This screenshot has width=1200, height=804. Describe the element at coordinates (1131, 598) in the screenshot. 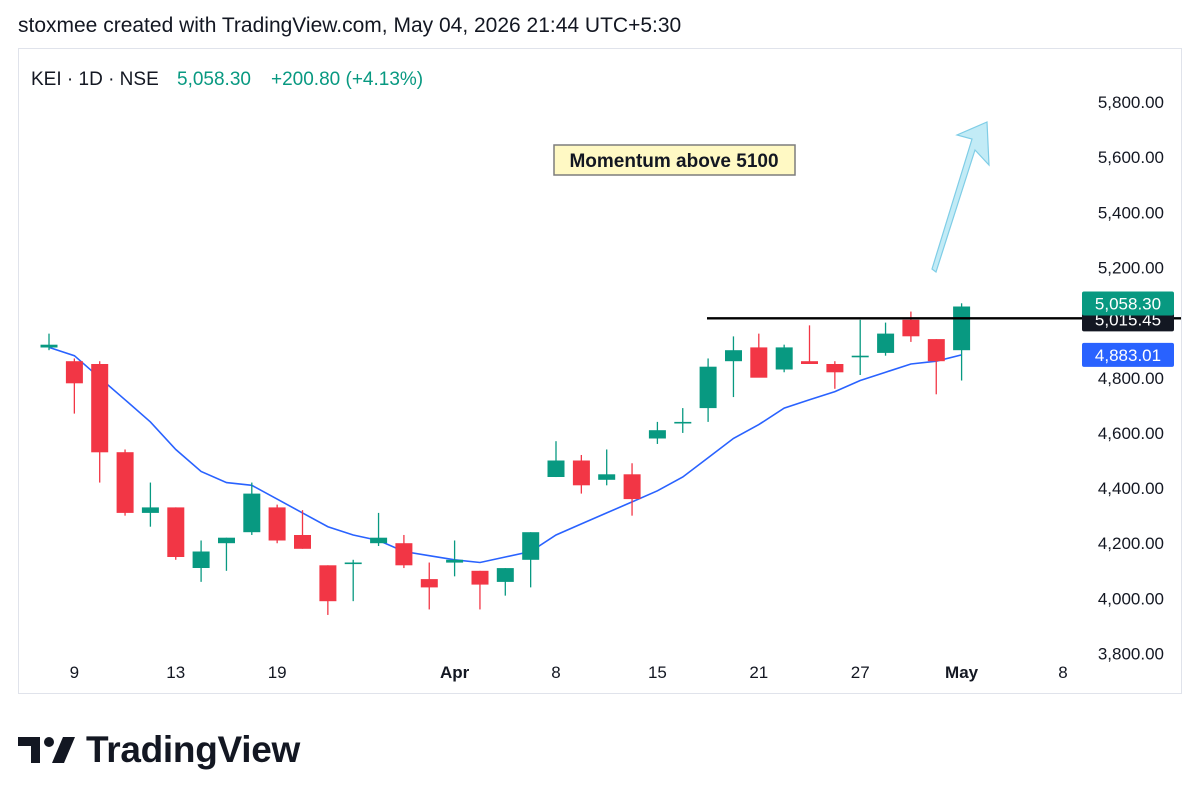

I see `y-tick-label: 4,000.00` at that location.